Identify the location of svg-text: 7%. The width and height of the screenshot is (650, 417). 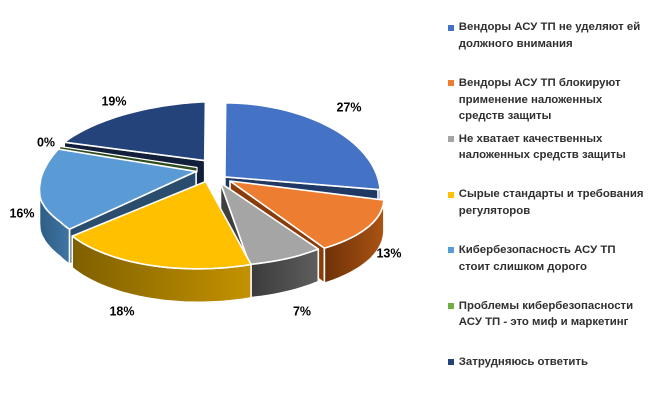
(302, 312).